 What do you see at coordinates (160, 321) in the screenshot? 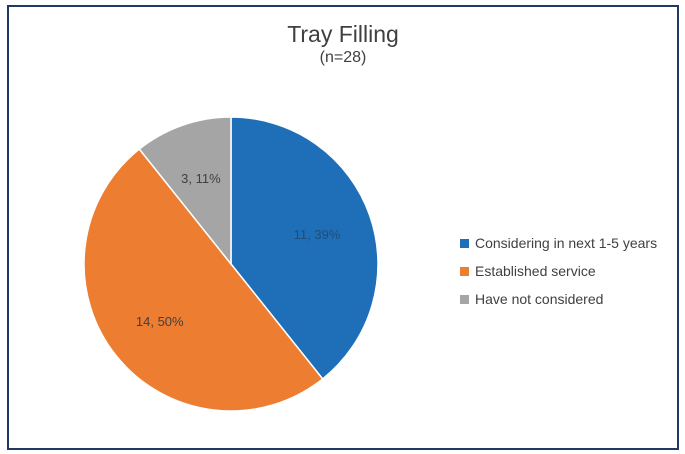
I see `data-label-established: 14, 50%` at bounding box center [160, 321].